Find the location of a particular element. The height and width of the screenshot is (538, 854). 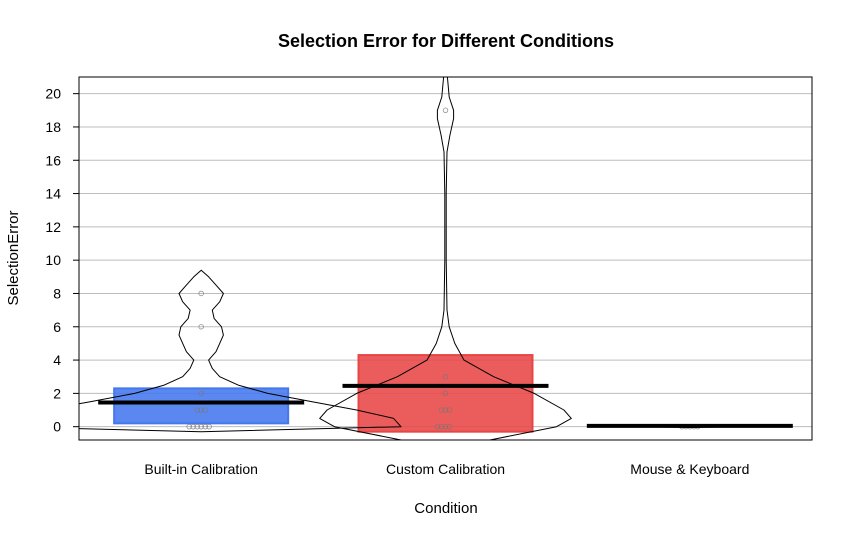

x-tick-label: Built-in Calibration is located at coordinates (201, 469).